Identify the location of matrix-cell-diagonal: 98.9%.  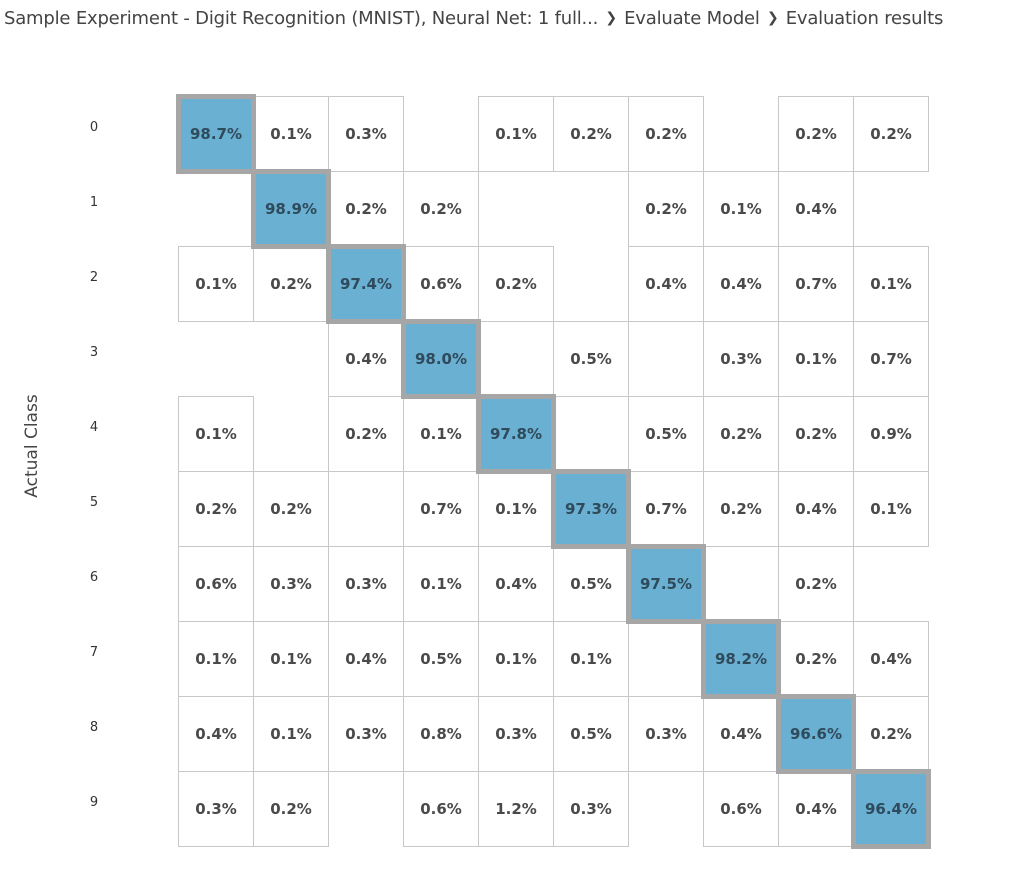
(291, 209).